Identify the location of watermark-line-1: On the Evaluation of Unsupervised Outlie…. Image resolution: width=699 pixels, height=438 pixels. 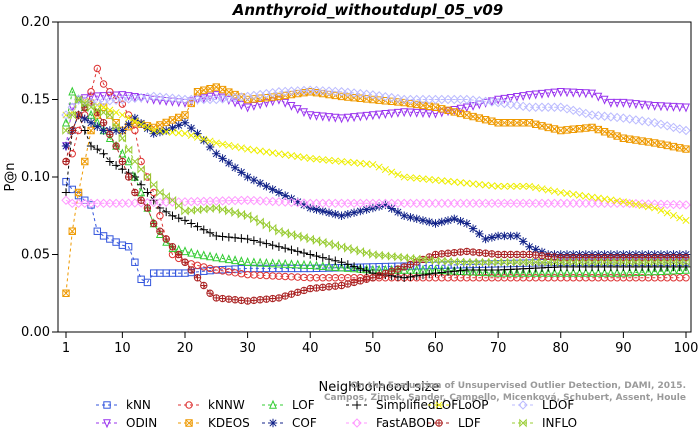
(518, 386).